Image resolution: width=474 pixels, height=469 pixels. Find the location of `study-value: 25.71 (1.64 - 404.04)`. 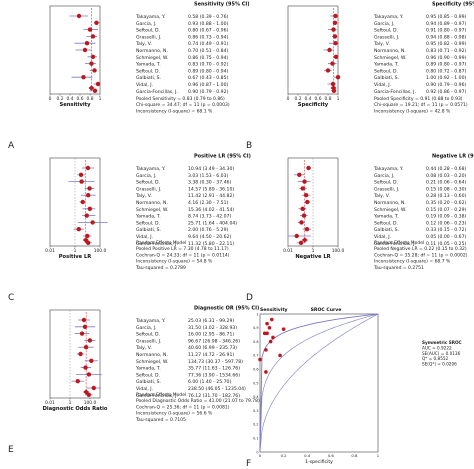

study-value: 25.71 (1.64 - 404.04) is located at coordinates (212, 223).